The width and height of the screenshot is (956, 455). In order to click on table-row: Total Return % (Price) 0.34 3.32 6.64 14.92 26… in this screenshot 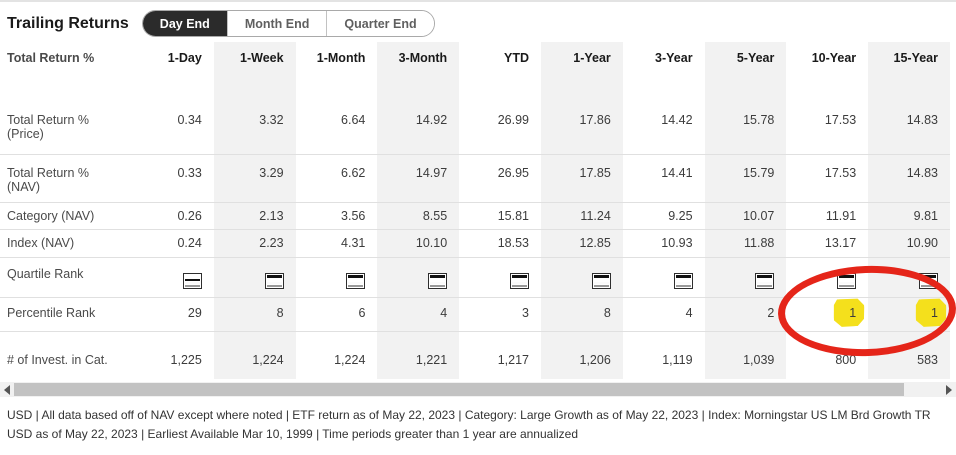, I will do `click(475, 125)`.